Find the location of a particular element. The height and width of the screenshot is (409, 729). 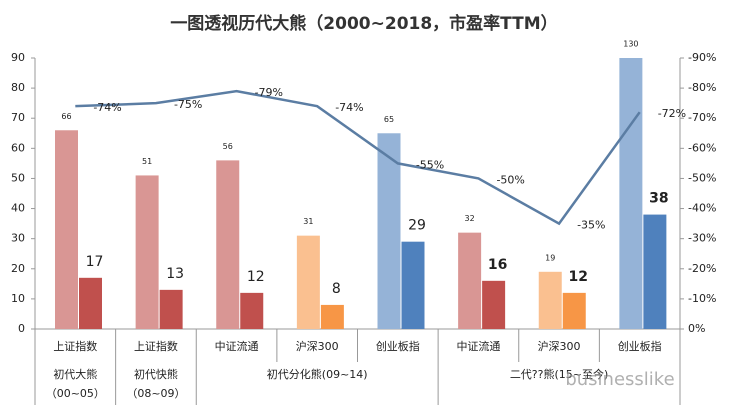

group-label: 二代??熊(15~至今) is located at coordinates (559, 374).